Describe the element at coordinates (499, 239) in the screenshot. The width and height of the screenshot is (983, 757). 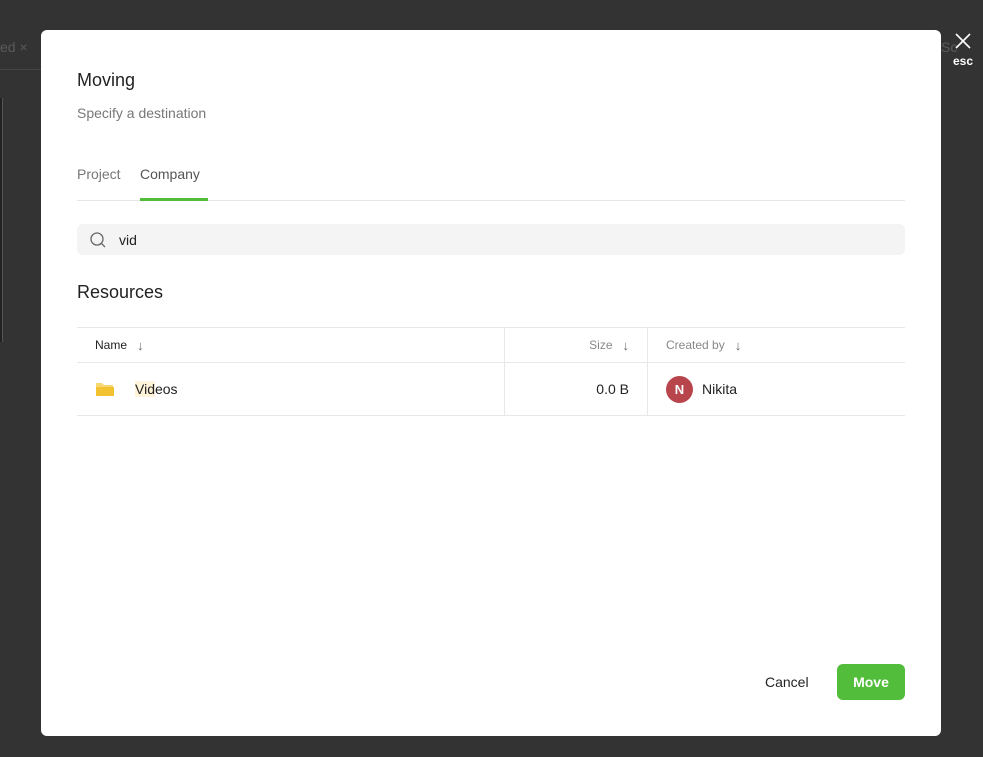
I see `search-input` at that location.